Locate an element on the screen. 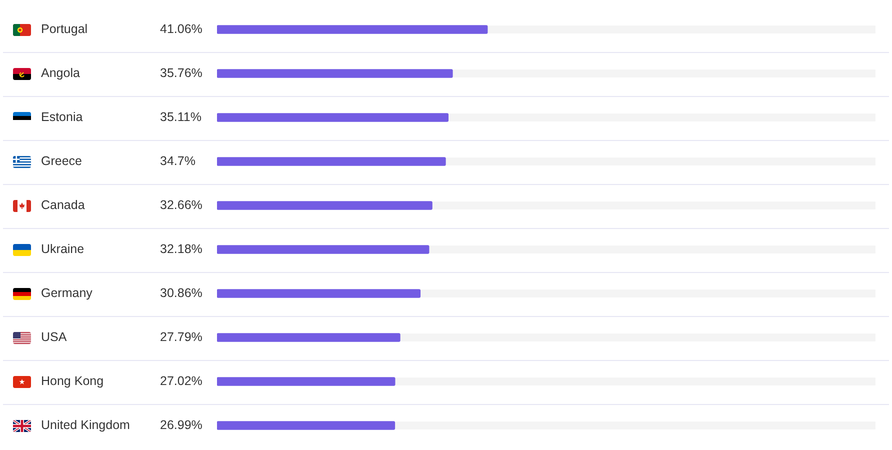  y-tick-label: Canada is located at coordinates (63, 205).